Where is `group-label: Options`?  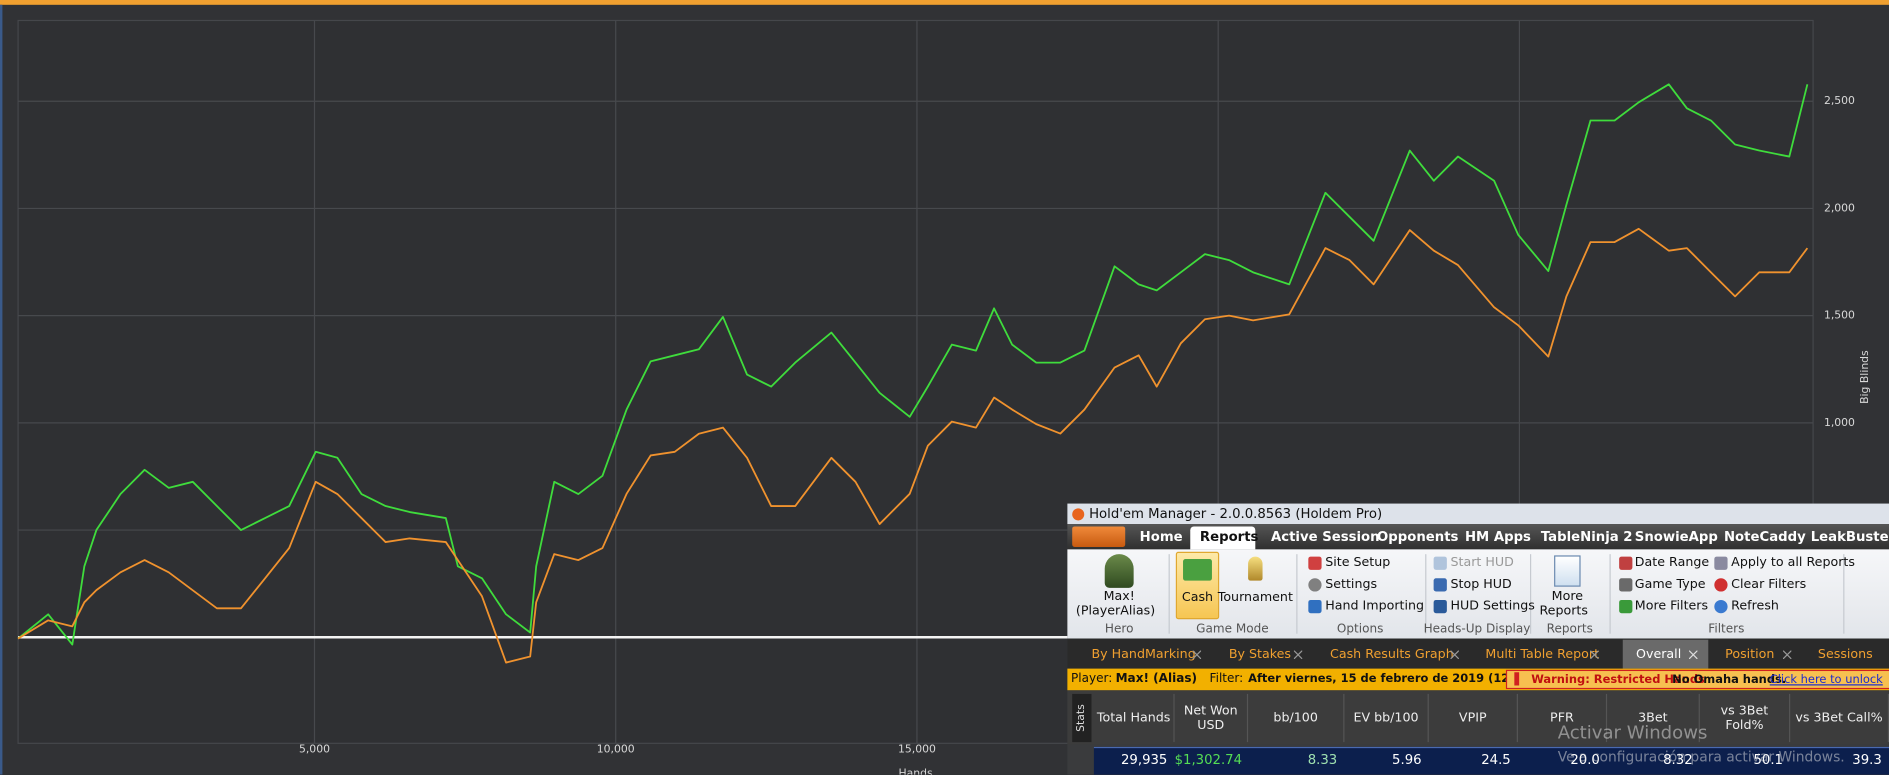 group-label: Options is located at coordinates (1360, 629).